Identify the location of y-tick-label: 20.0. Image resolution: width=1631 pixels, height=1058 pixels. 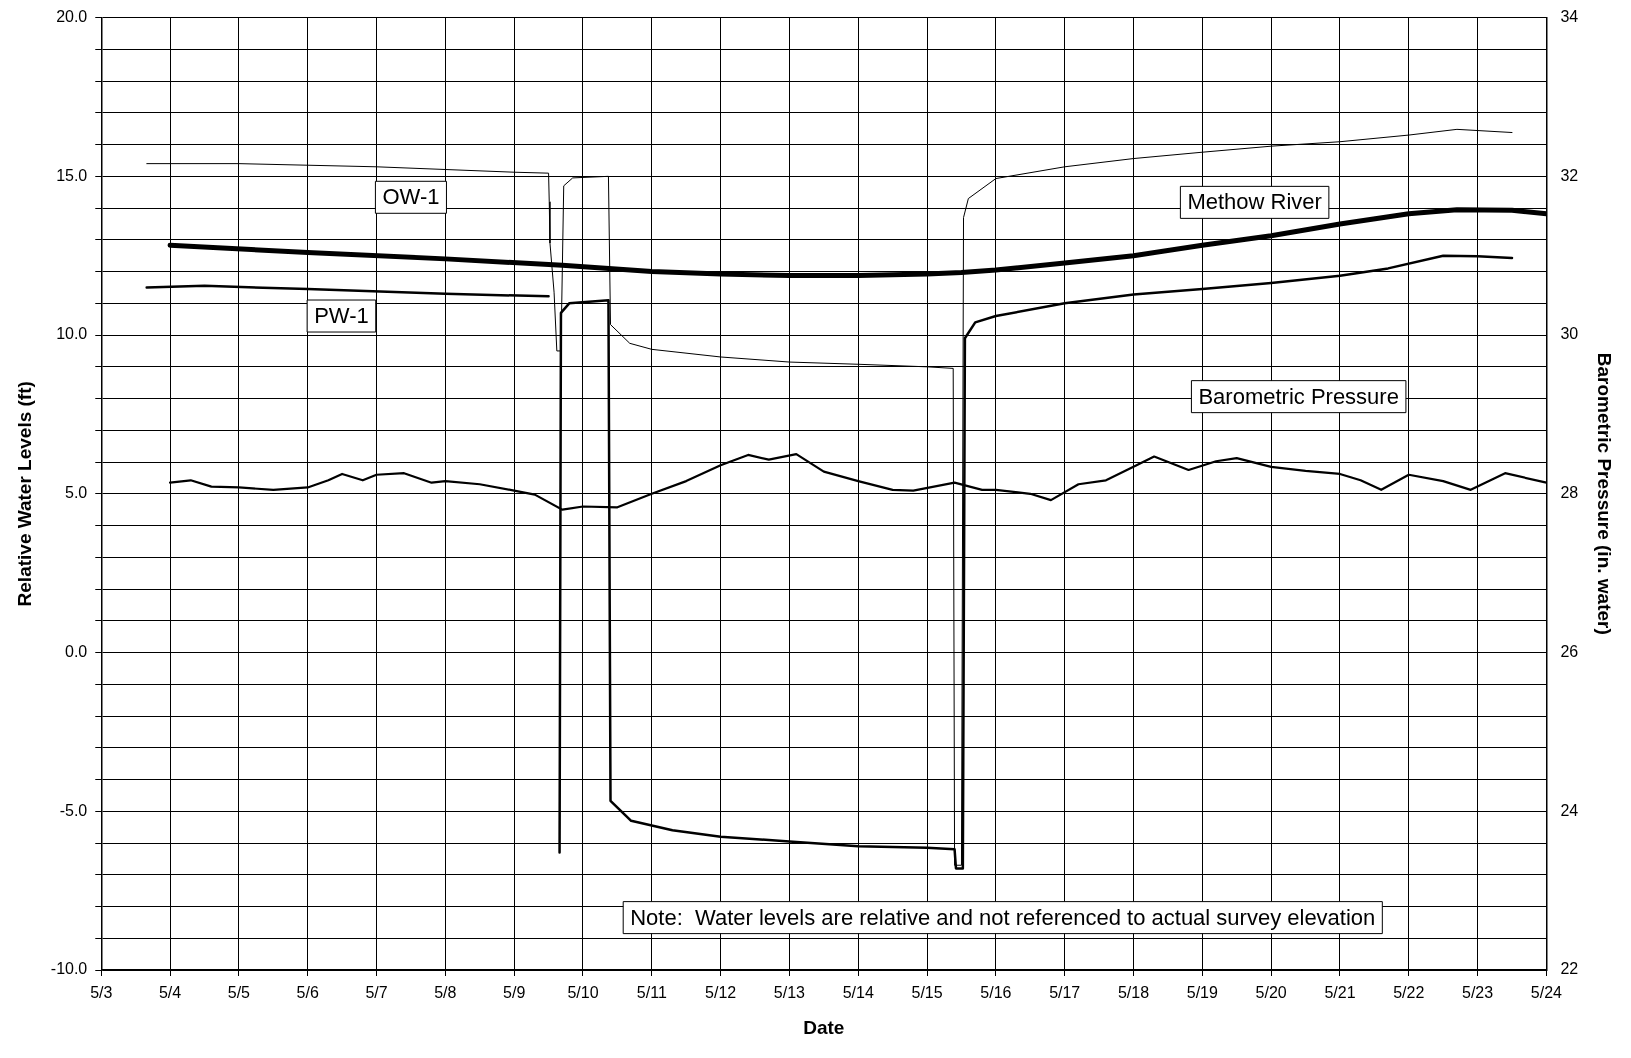
(72, 17).